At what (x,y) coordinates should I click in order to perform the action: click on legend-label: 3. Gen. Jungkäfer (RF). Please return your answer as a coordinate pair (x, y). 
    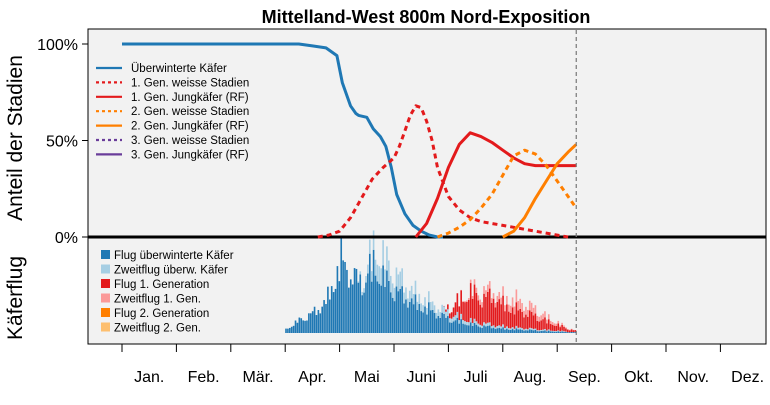
    Looking at the image, I should click on (190, 155).